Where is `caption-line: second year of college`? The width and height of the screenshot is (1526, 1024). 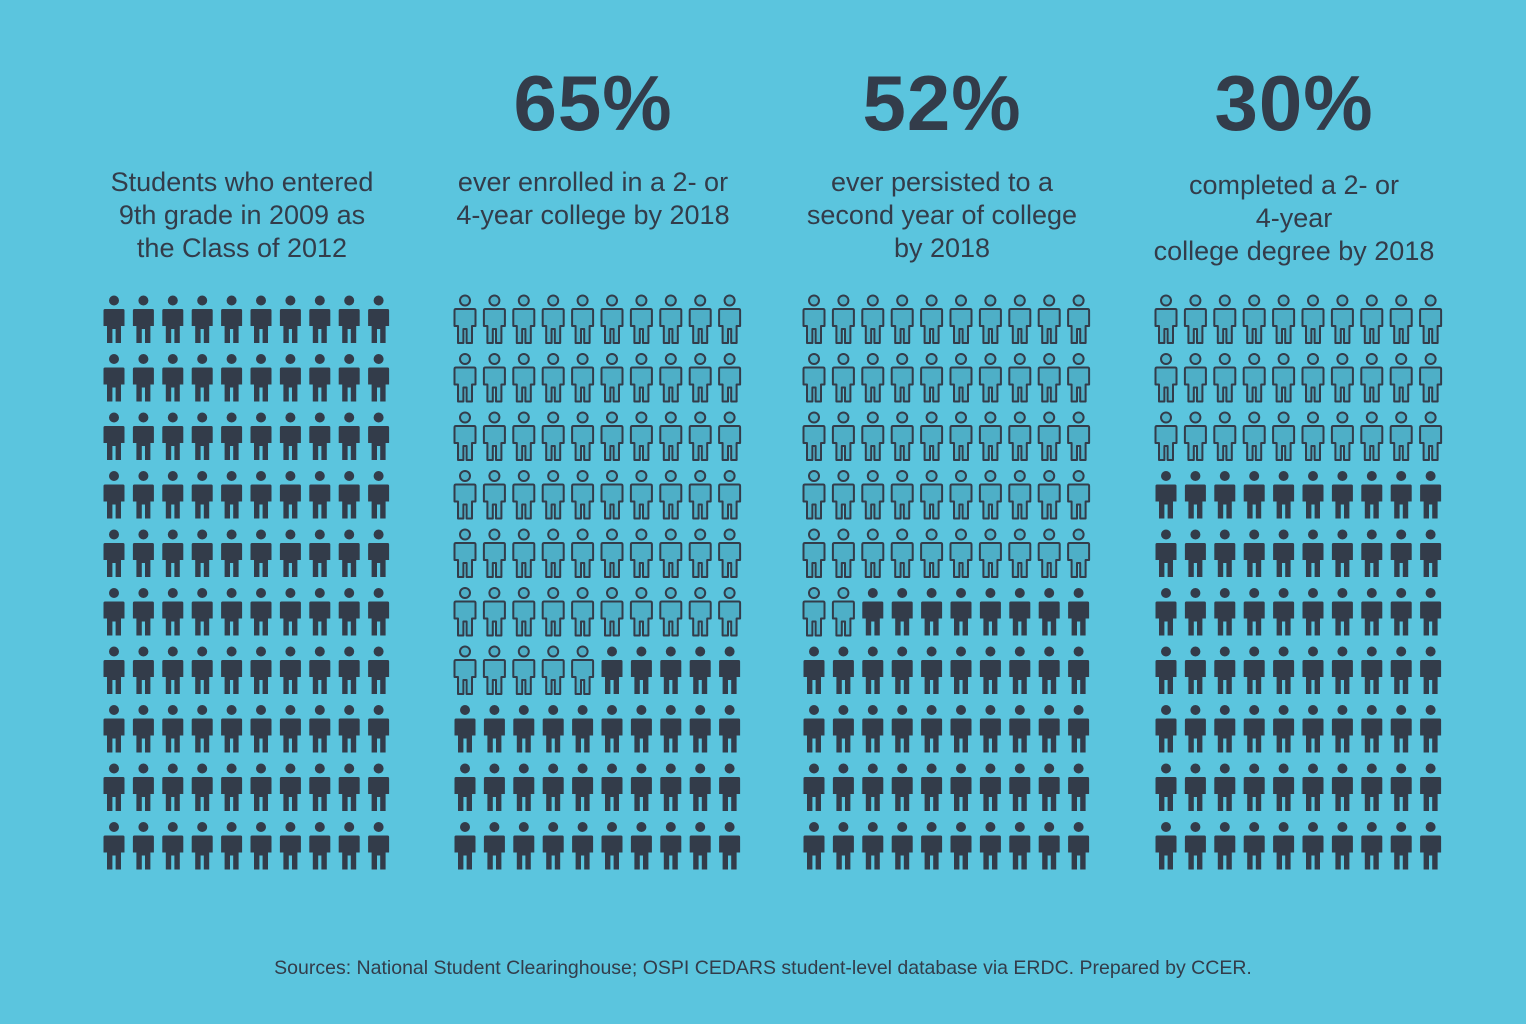 caption-line: second year of college is located at coordinates (942, 215).